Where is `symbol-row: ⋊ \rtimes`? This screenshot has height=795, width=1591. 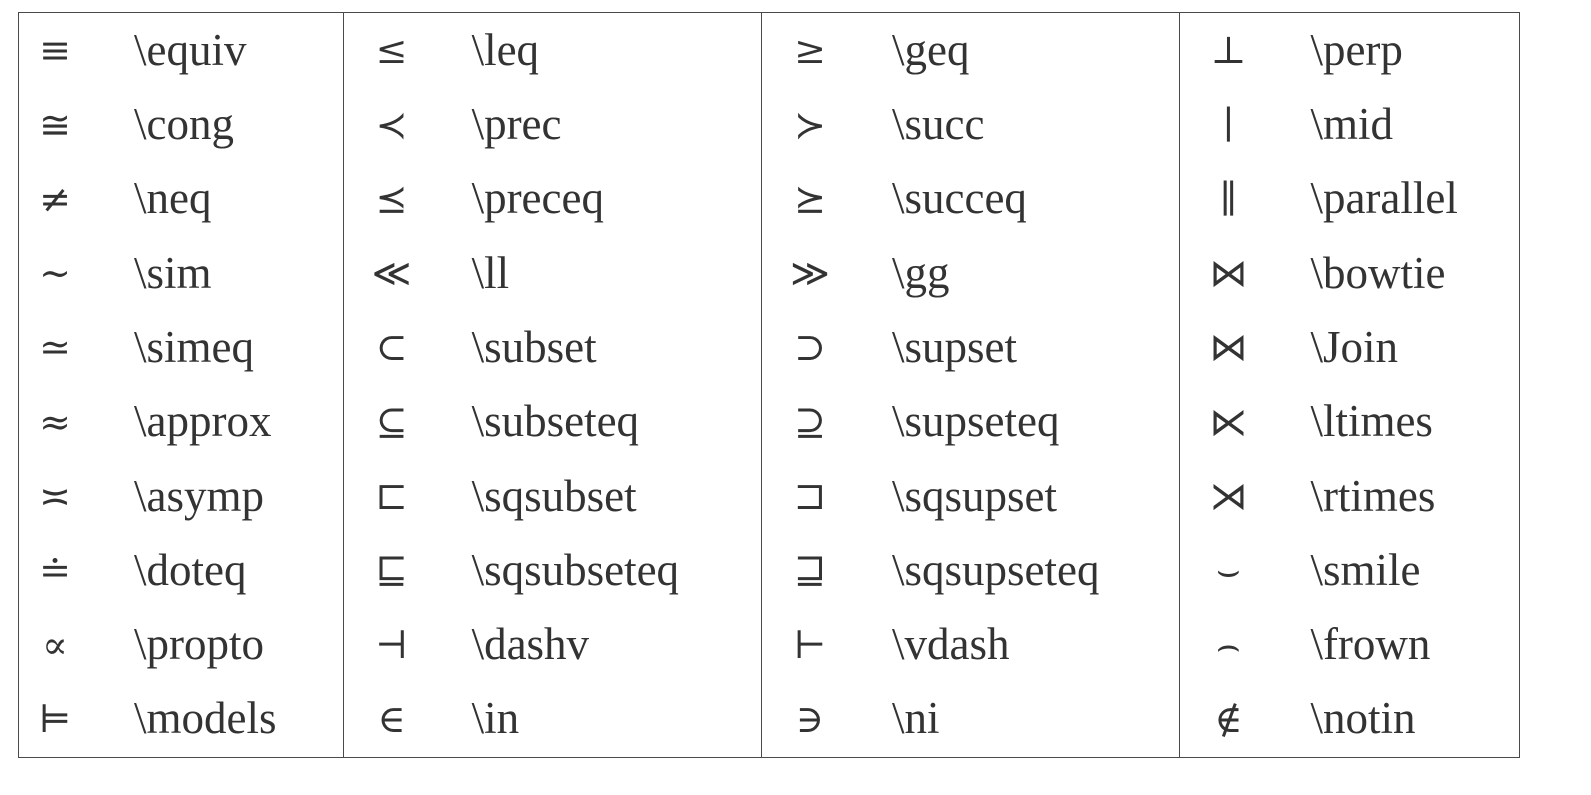
symbol-row: ⋊ \rtimes is located at coordinates (1349, 496).